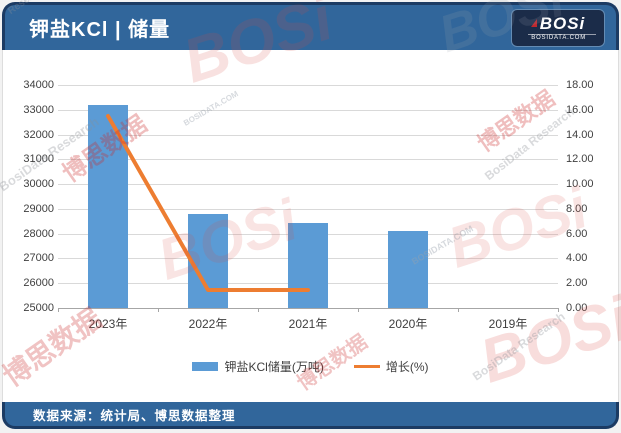 This screenshot has height=433, width=621. I want to click on legend-item-growth: 增长(%), so click(391, 366).